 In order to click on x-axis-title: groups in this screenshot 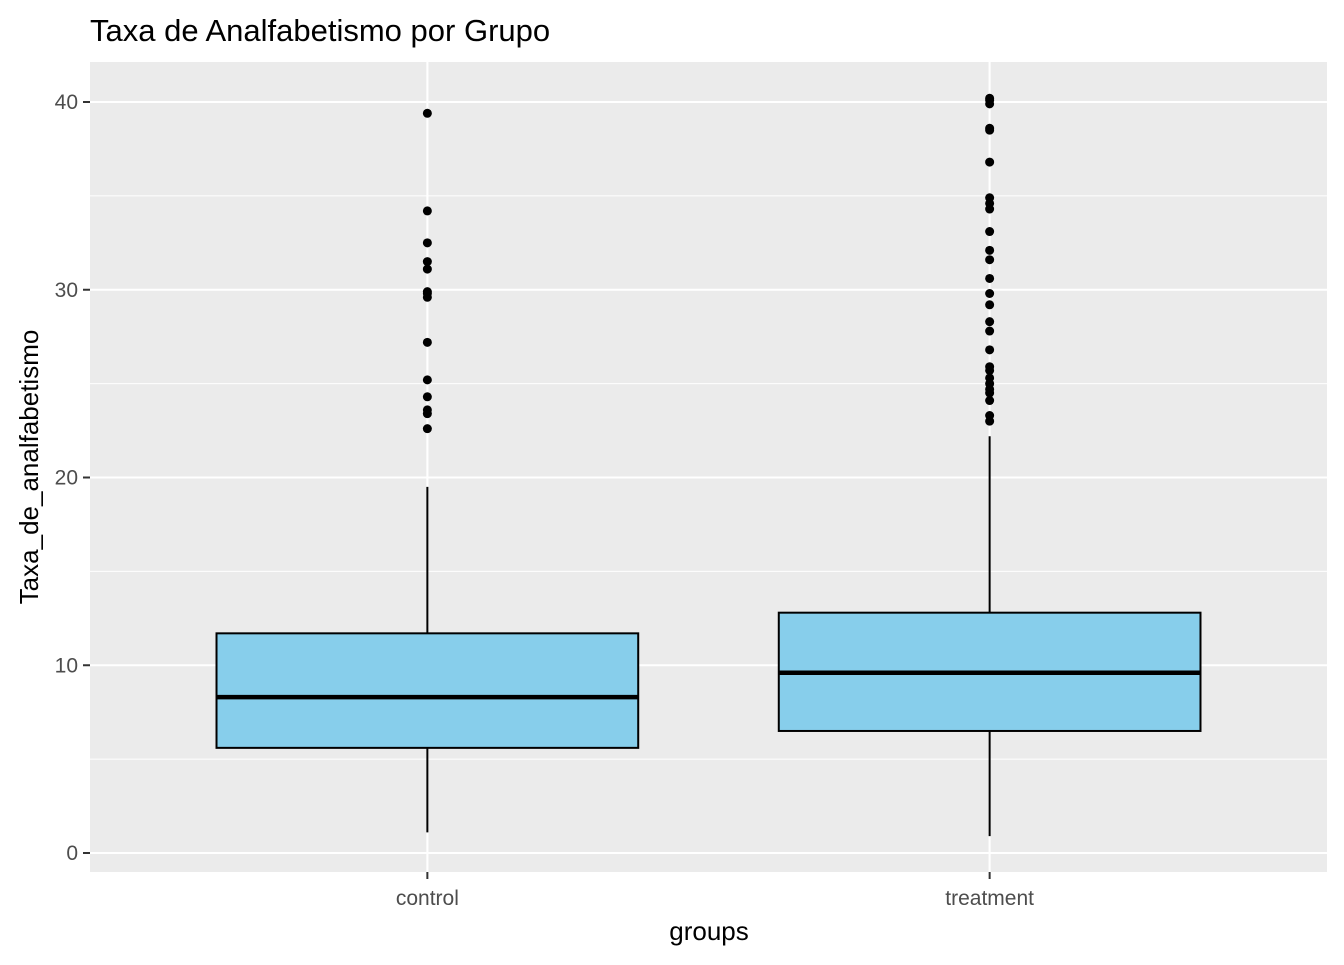, I will do `click(709, 931)`.